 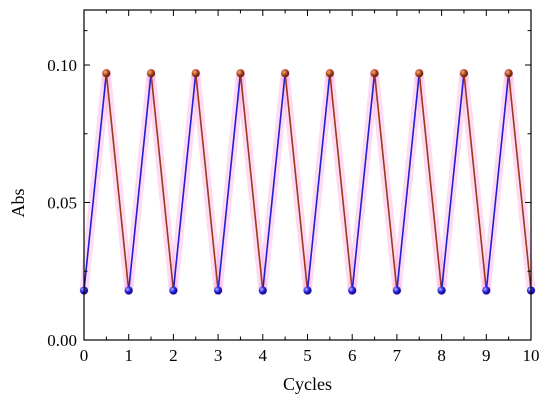 I want to click on y-axis-label: Abs, so click(x=18, y=202).